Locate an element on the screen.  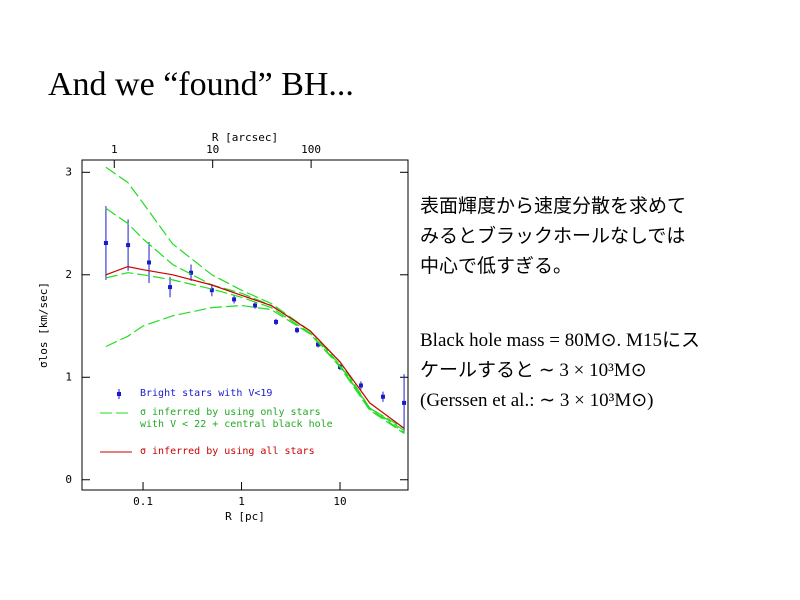
y-axis-label: σlos [km/sec] is located at coordinates (43, 325).